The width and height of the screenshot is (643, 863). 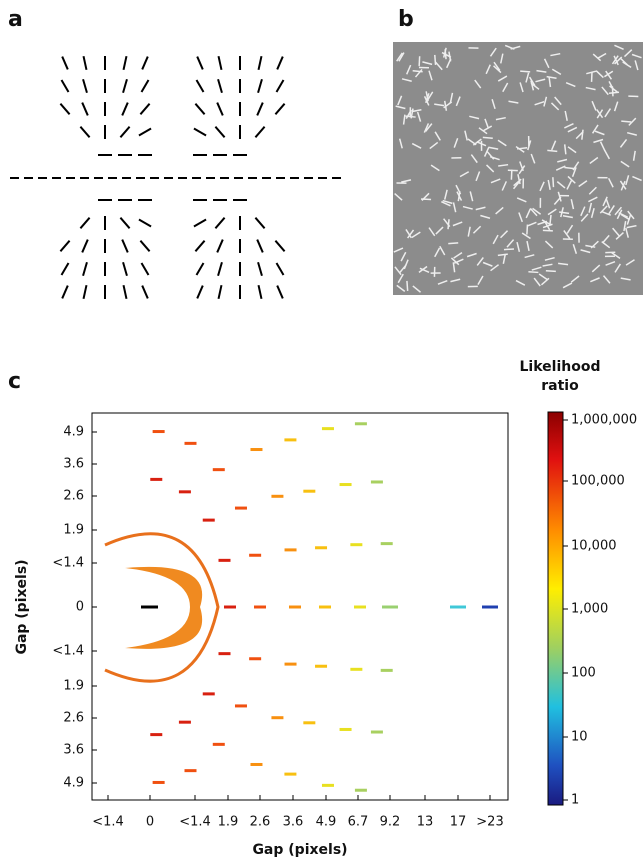 I want to click on colorbar-title: ratio, so click(x=560, y=386).